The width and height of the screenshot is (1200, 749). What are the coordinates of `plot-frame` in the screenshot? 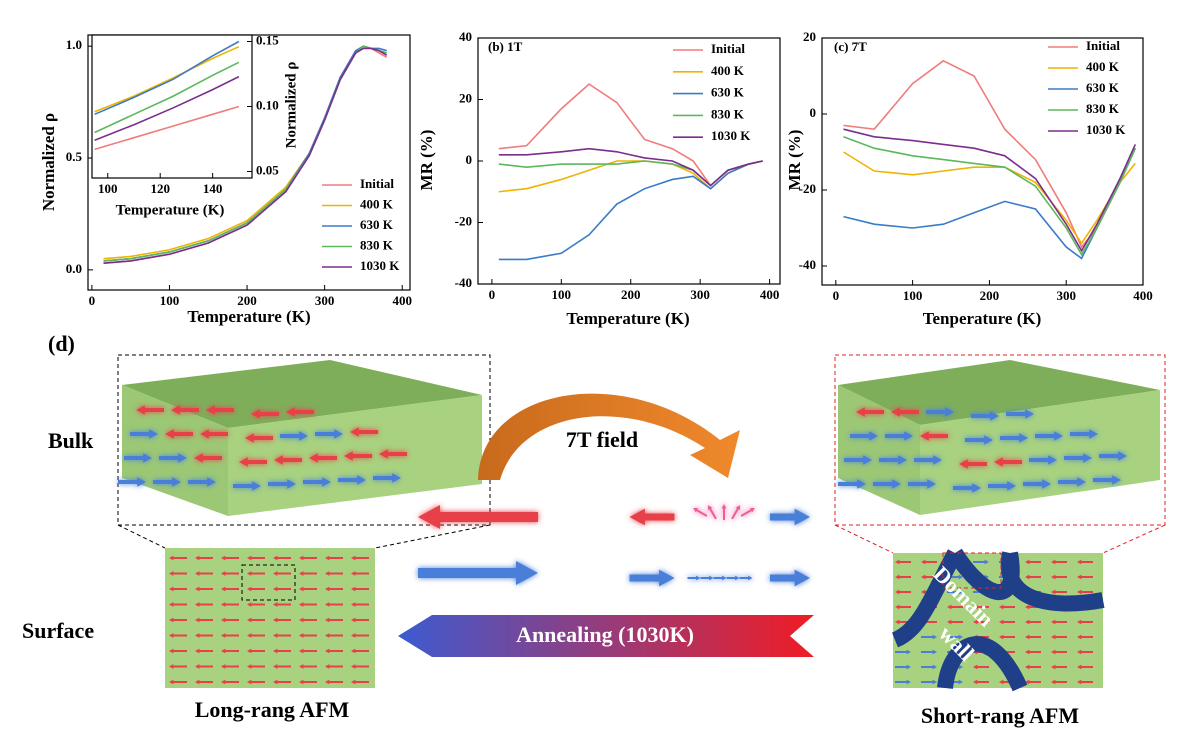 It's located at (172, 106).